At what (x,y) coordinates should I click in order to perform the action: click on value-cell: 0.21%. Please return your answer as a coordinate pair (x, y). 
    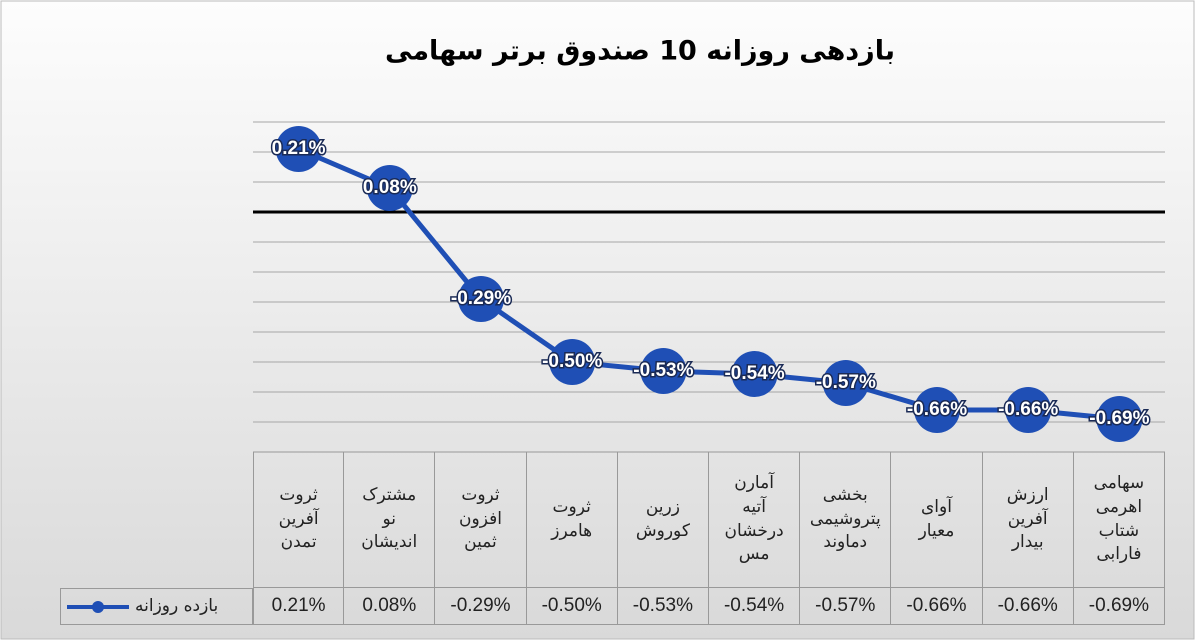
    Looking at the image, I should click on (299, 606).